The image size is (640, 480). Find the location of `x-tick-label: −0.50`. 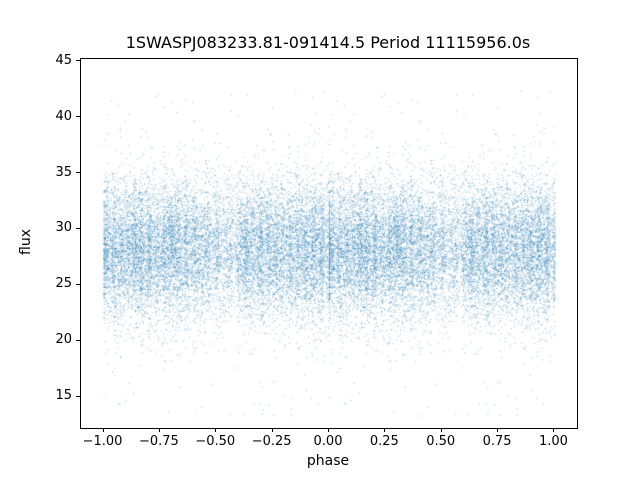

x-tick-label: −0.50 is located at coordinates (215, 441).